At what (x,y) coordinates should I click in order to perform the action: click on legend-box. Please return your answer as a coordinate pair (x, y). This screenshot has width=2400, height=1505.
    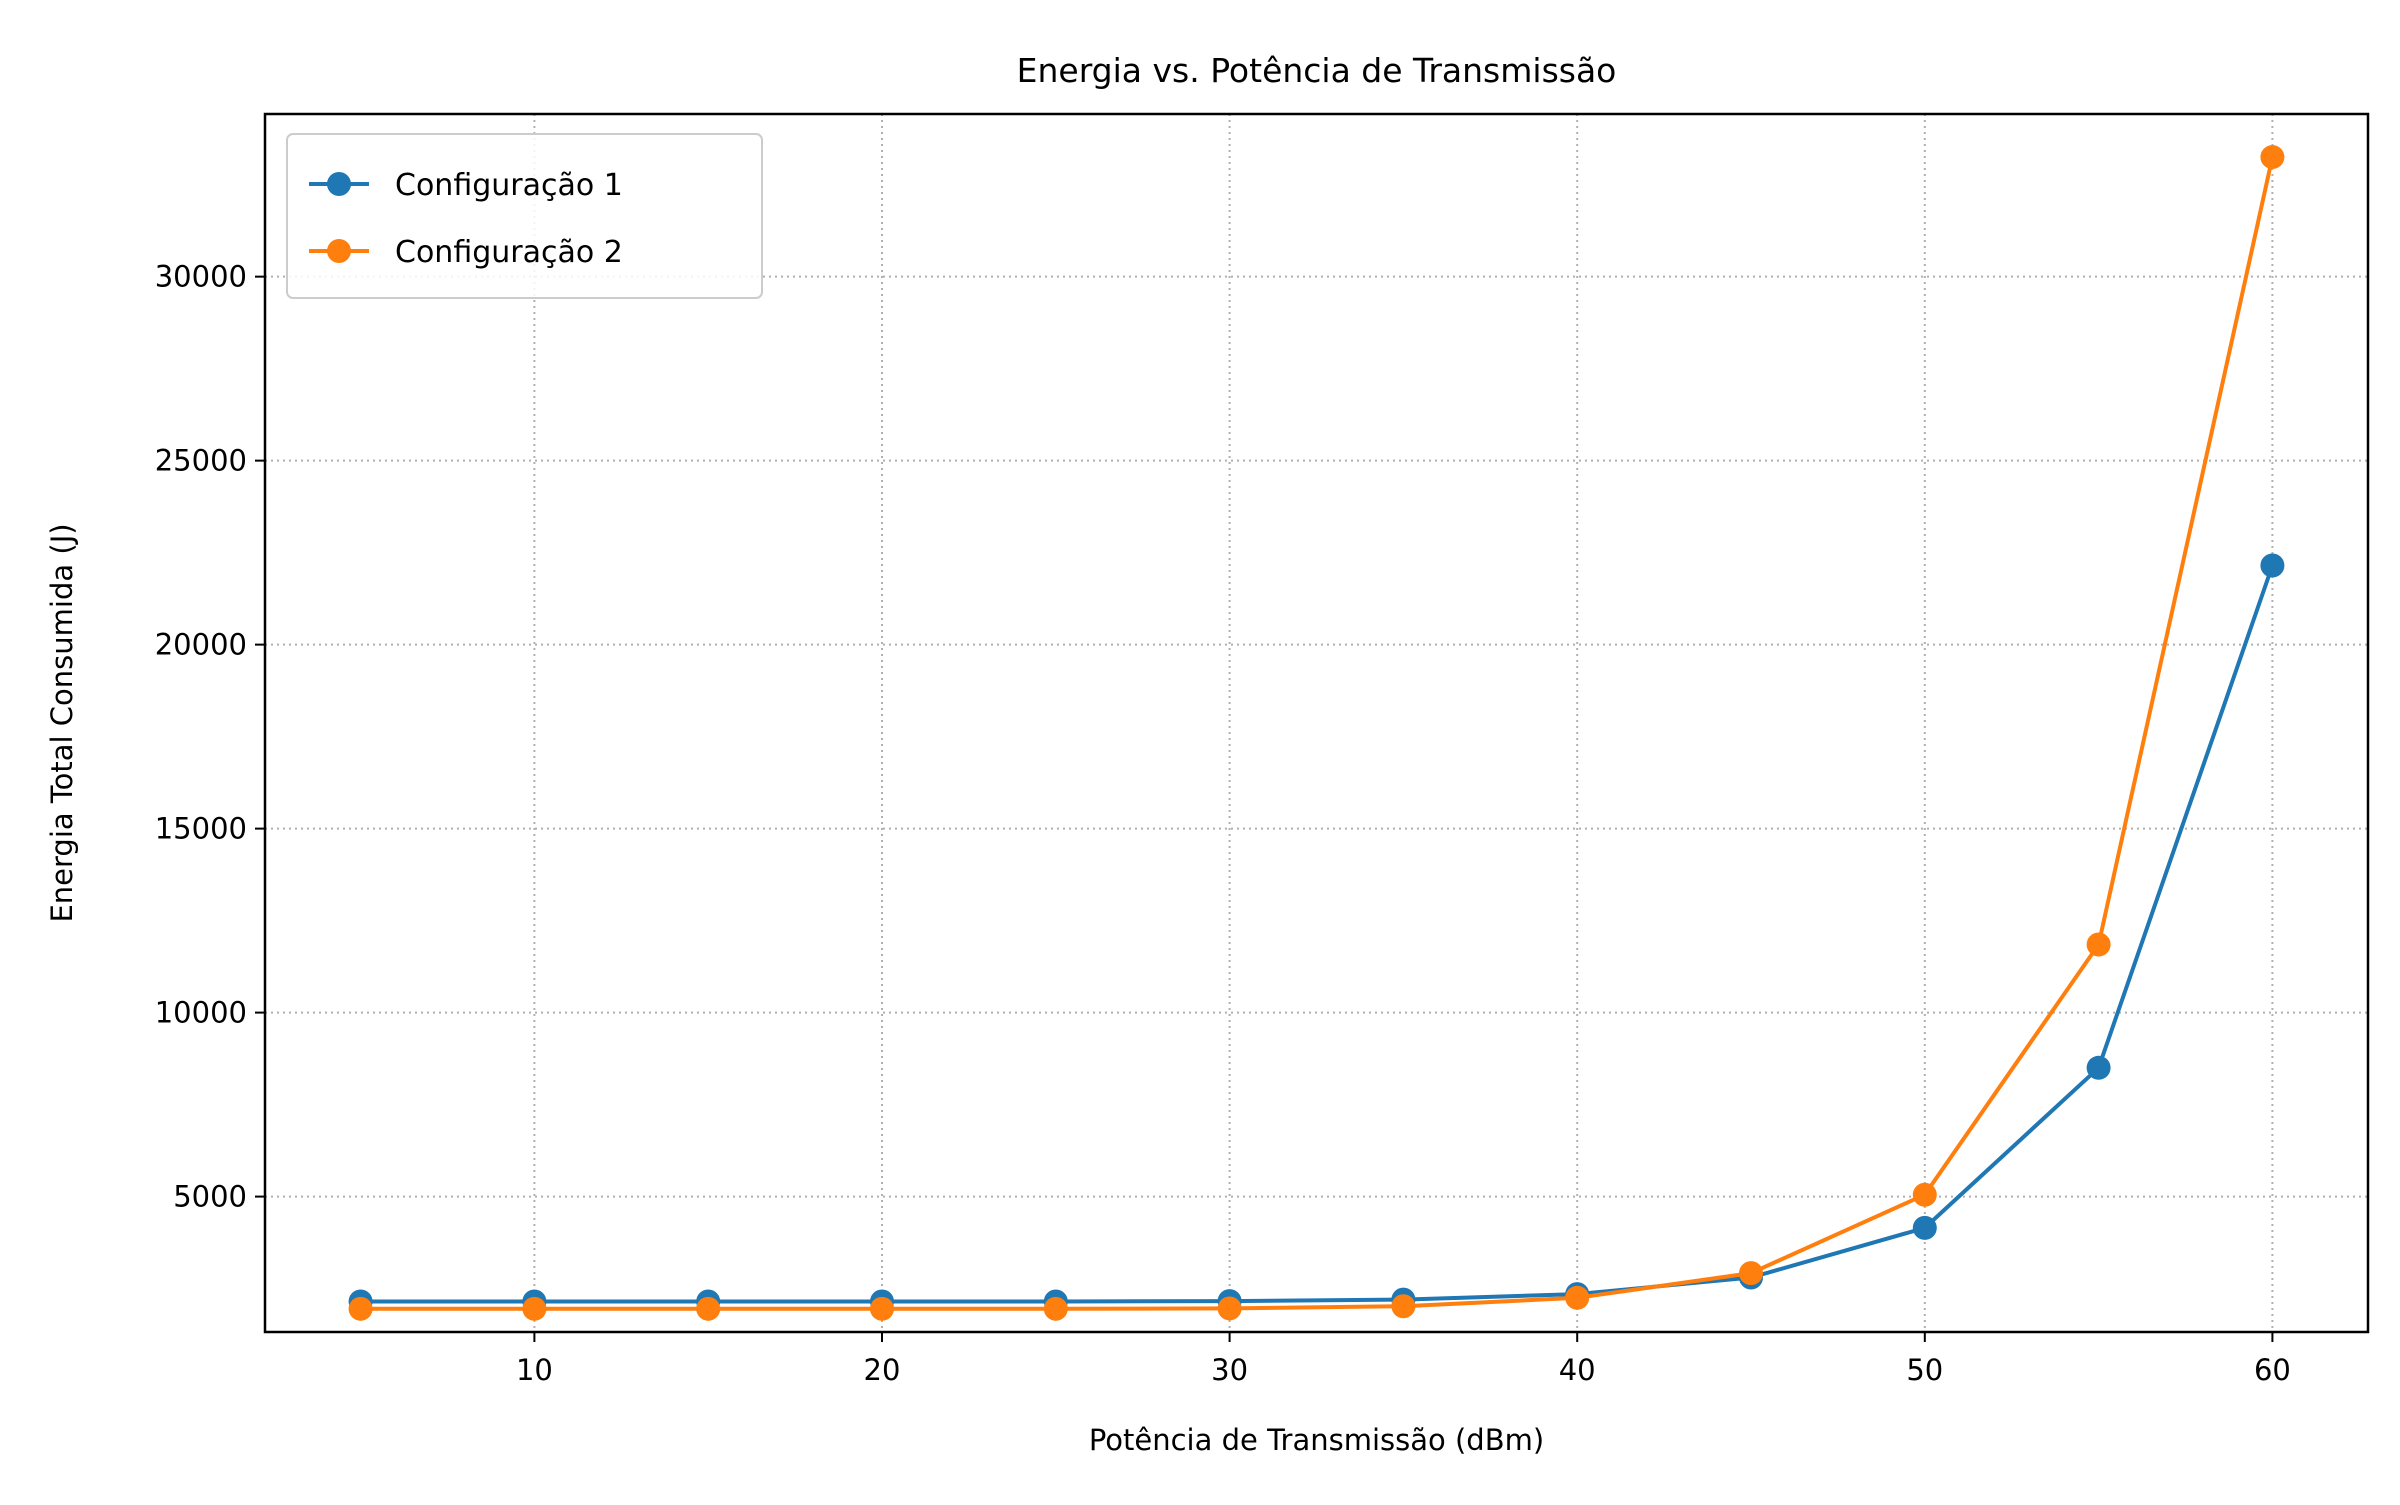
    Looking at the image, I should click on (524, 216).